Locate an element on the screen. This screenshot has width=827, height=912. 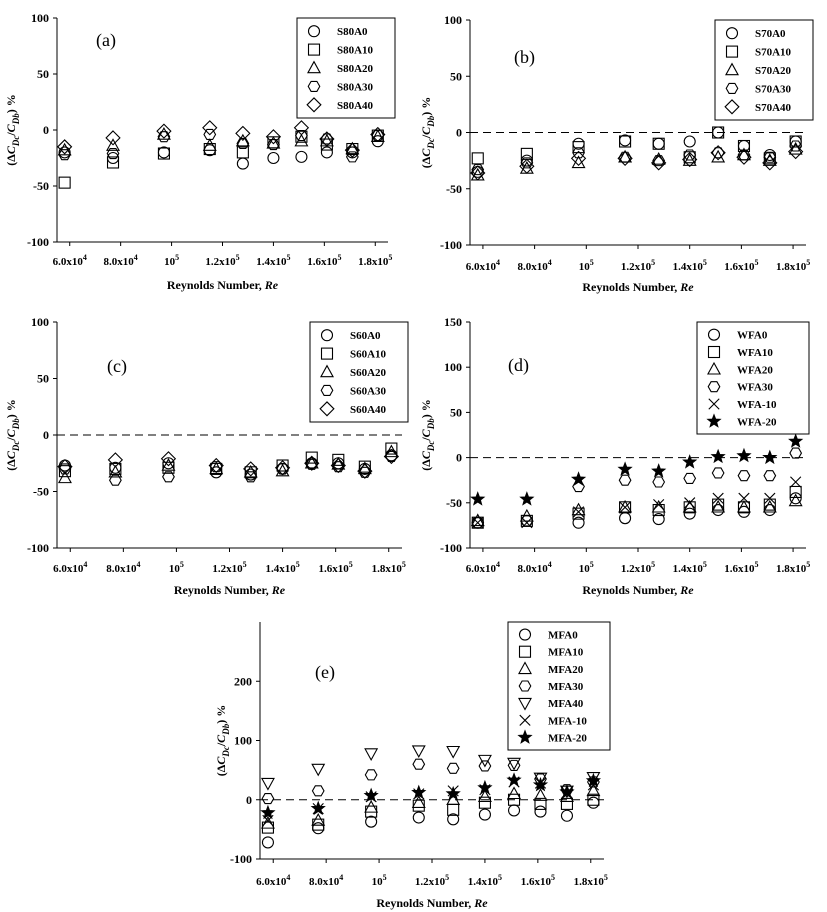
x-tick-label: 1.4x10⁵ is located at coordinates (273, 260).